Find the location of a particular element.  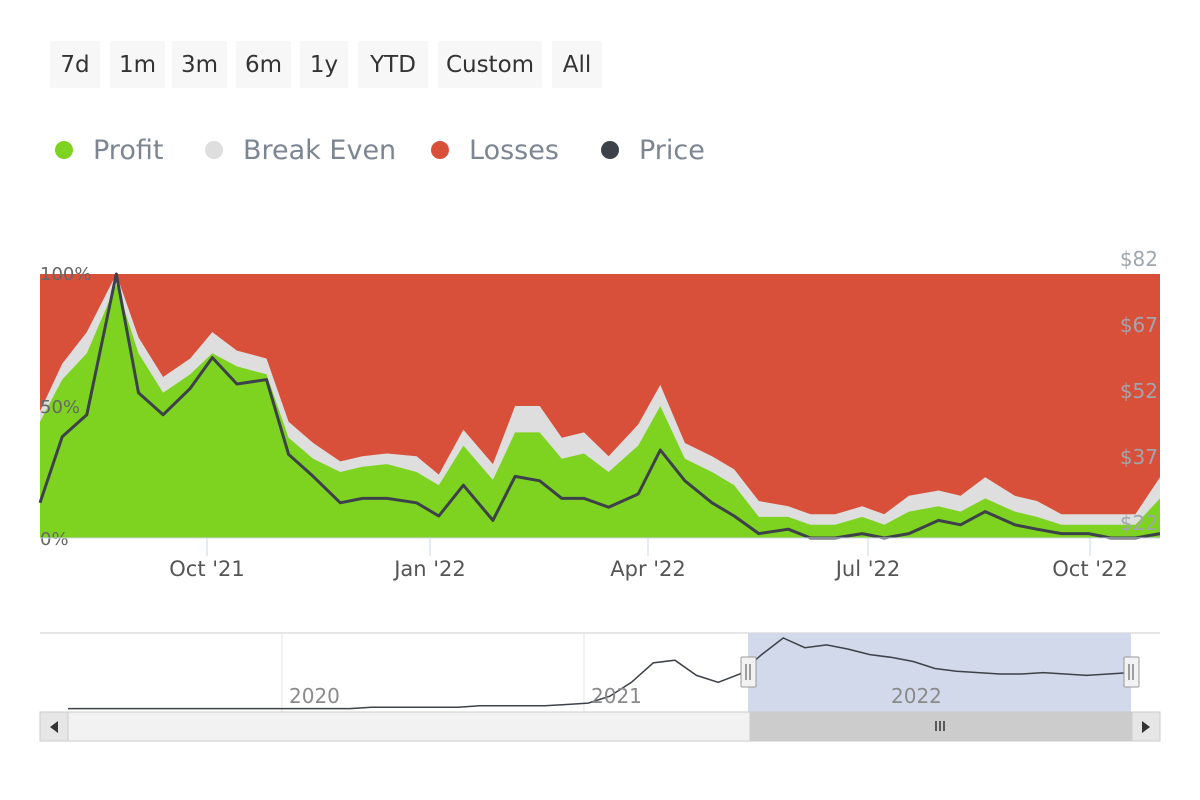

right-axis-tick-22: $22 is located at coordinates (1139, 523).